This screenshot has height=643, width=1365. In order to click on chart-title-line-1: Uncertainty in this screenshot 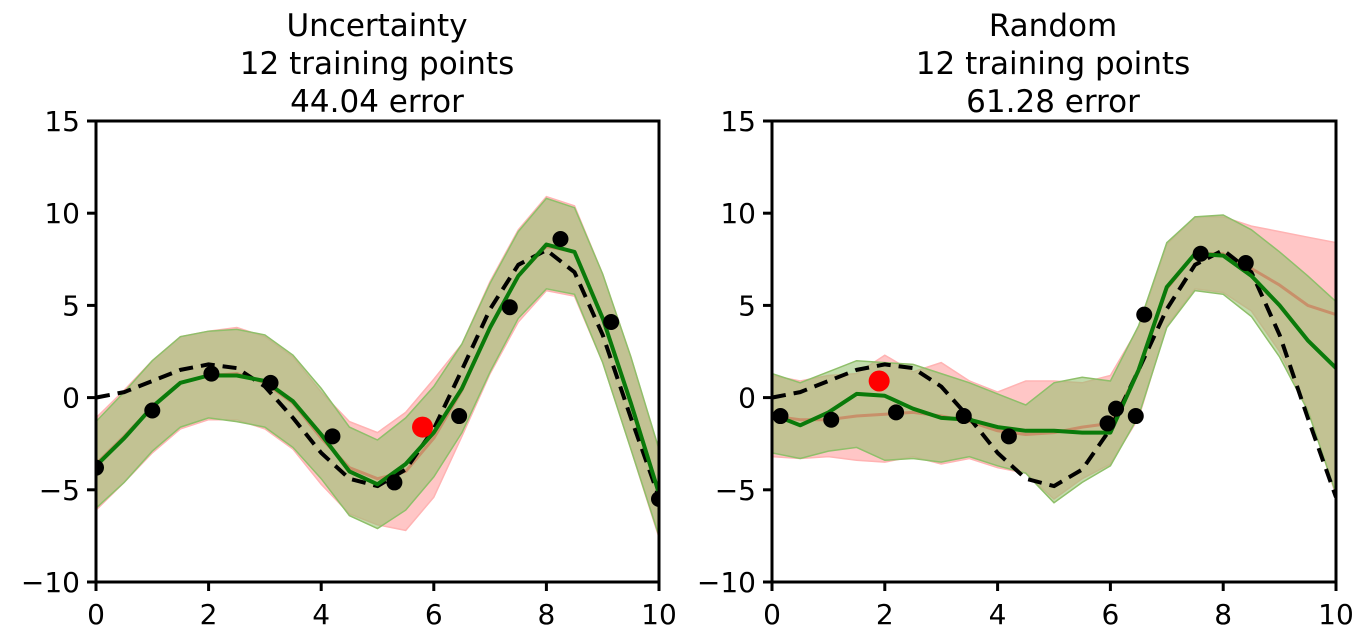, I will do `click(376, 26)`.